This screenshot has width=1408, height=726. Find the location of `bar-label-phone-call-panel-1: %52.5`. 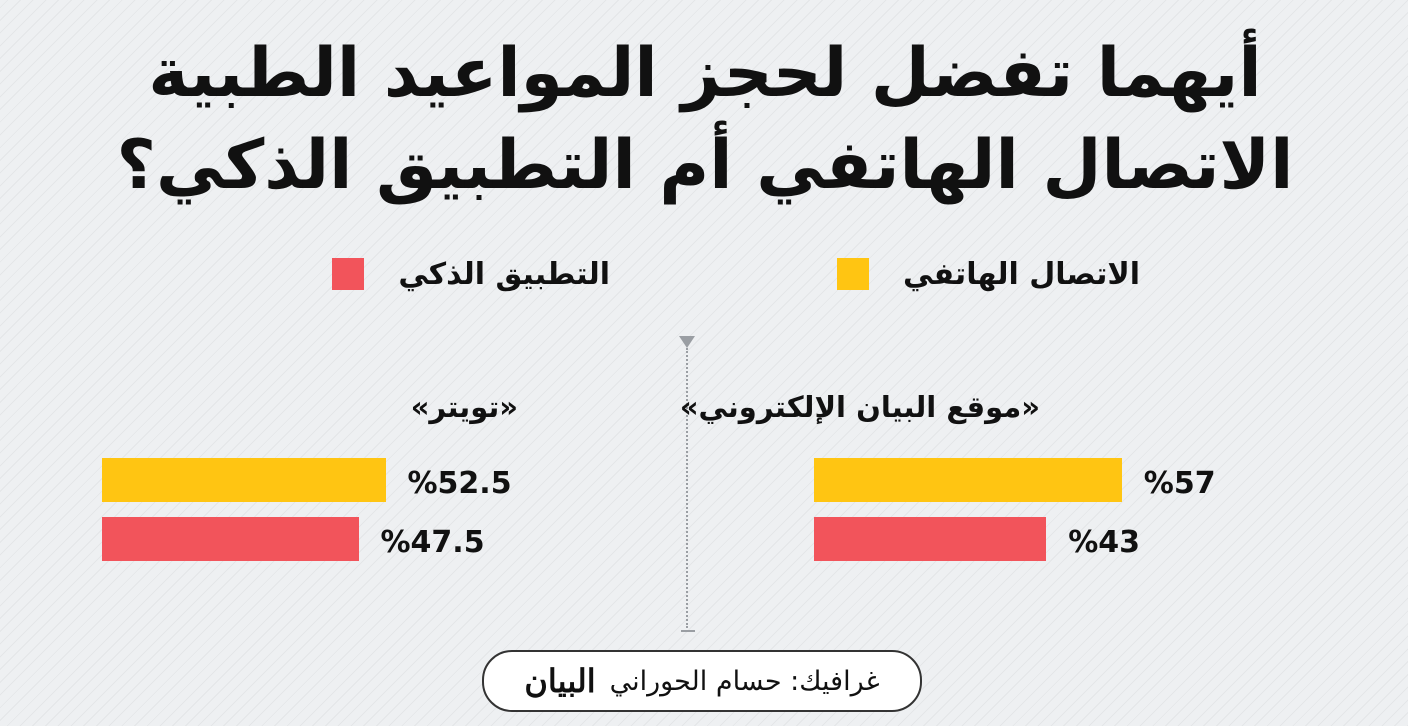

bar-label-phone-call-panel-1: %52.5 is located at coordinates (459, 483).